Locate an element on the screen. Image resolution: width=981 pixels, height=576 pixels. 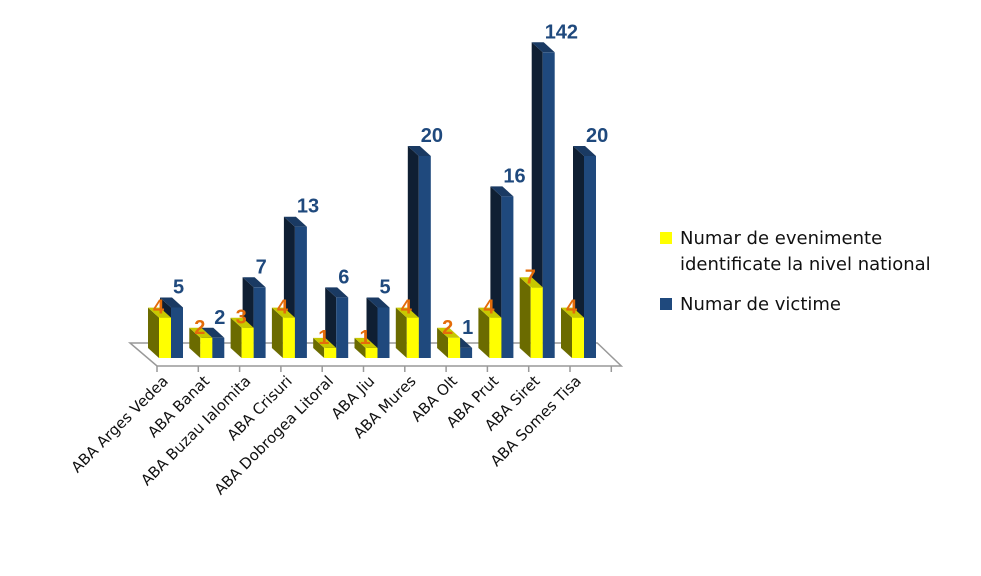
legend-swatch-blue is located at coordinates (666, 304).